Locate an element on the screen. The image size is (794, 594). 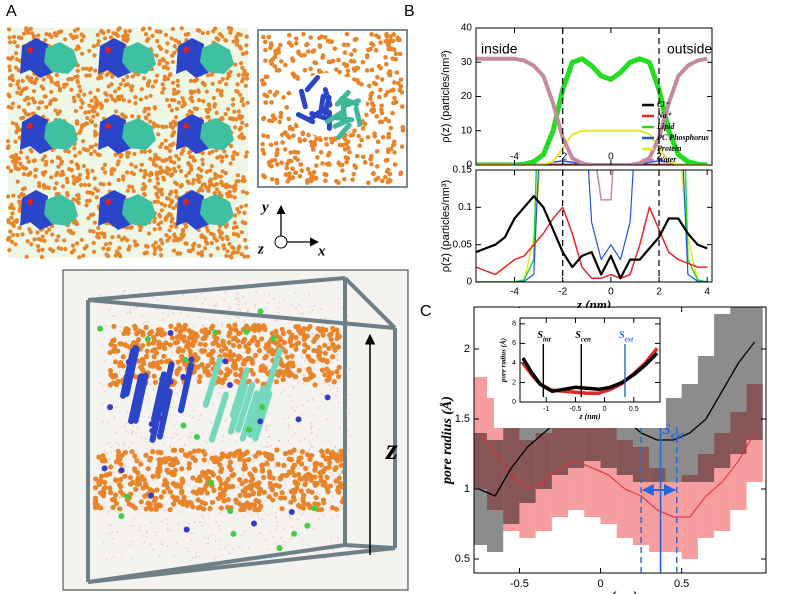
series-line is located at coordinates (617, 475).